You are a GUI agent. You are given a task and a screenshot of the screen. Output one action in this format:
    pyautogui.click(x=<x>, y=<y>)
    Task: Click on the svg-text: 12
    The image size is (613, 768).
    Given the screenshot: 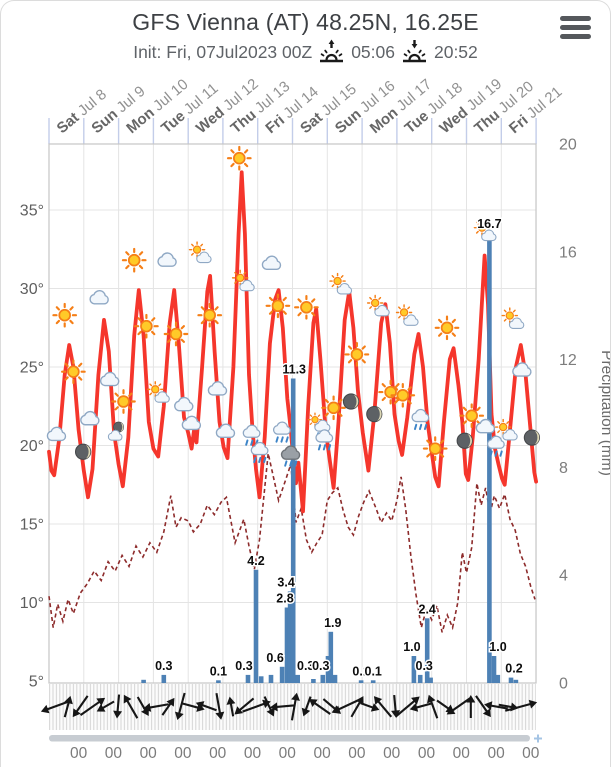 What is the action you would take?
    pyautogui.click(x=568, y=360)
    